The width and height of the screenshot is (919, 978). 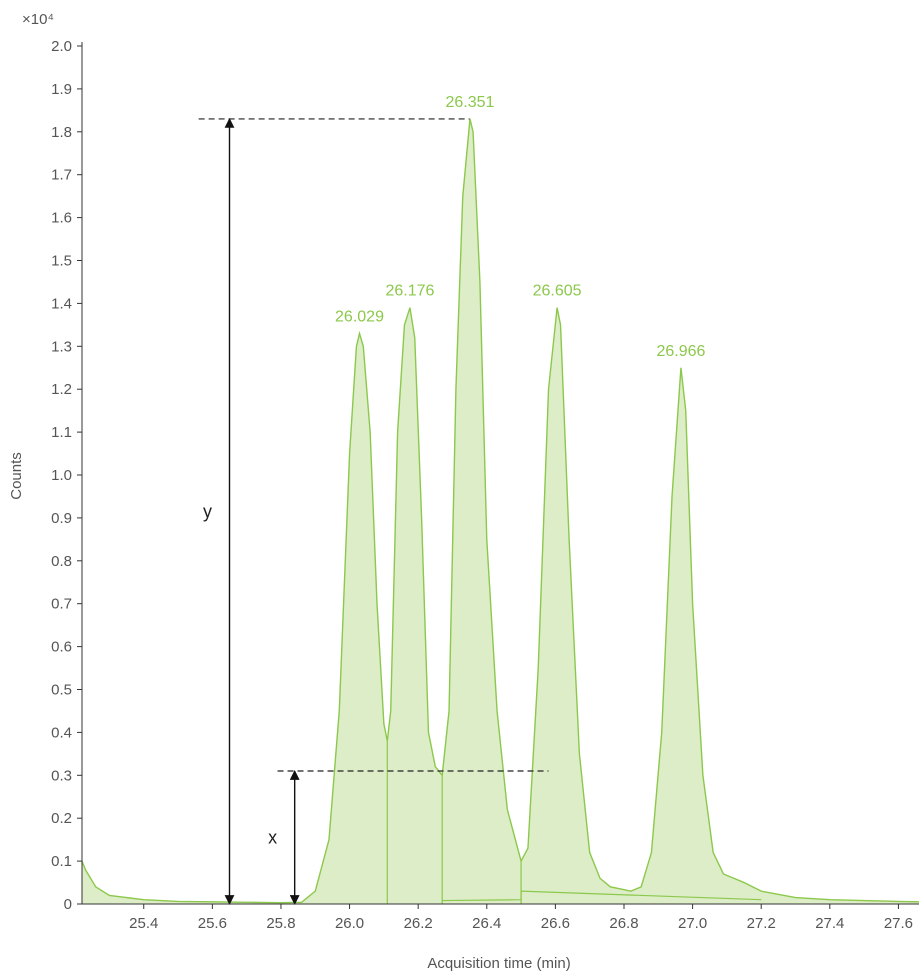 What do you see at coordinates (409, 291) in the screenshot?
I see `peak-label: 26.176` at bounding box center [409, 291].